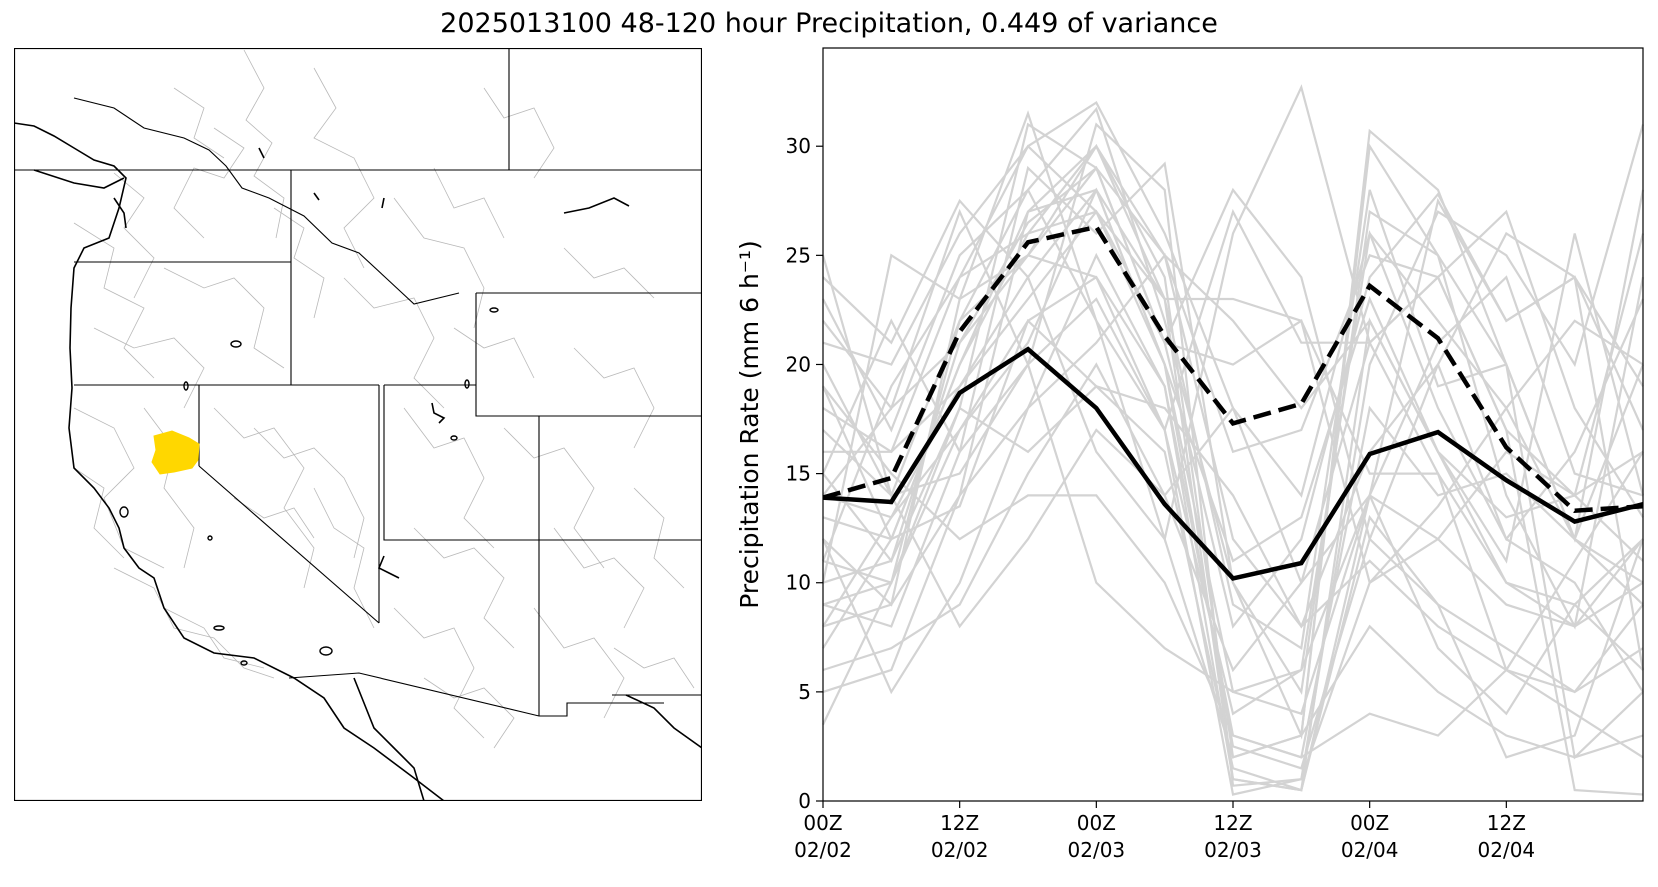  I want to click on highlighted-basin, so click(175, 452).